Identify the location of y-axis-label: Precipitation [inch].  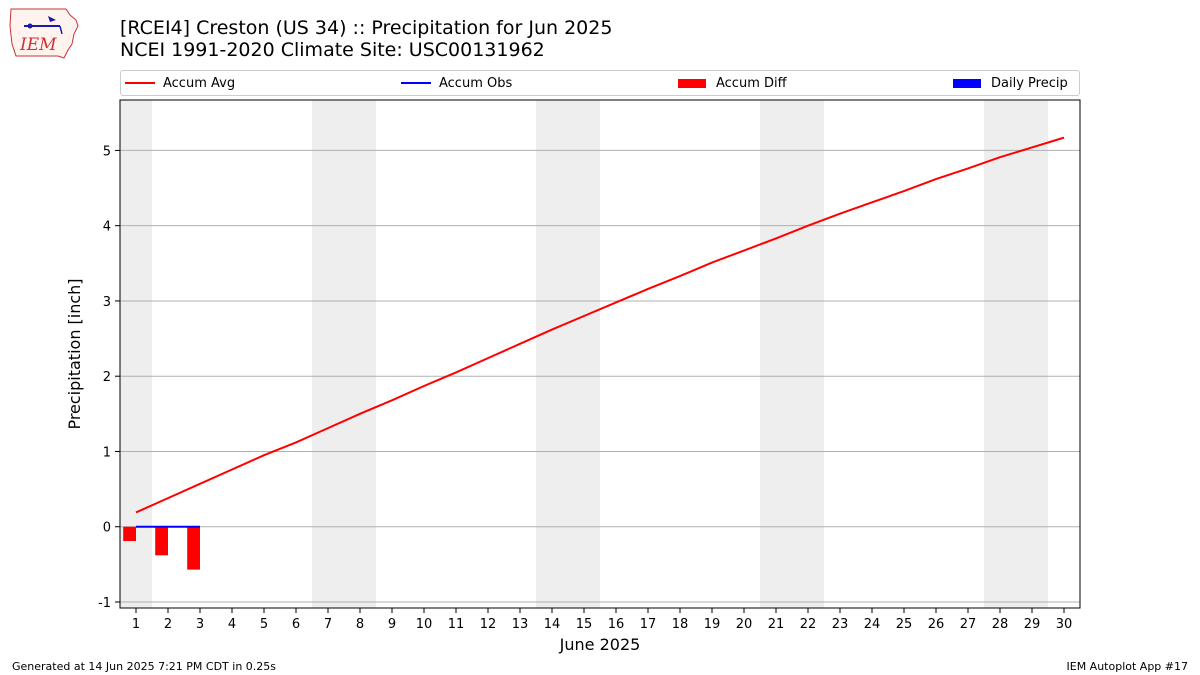
(74, 353).